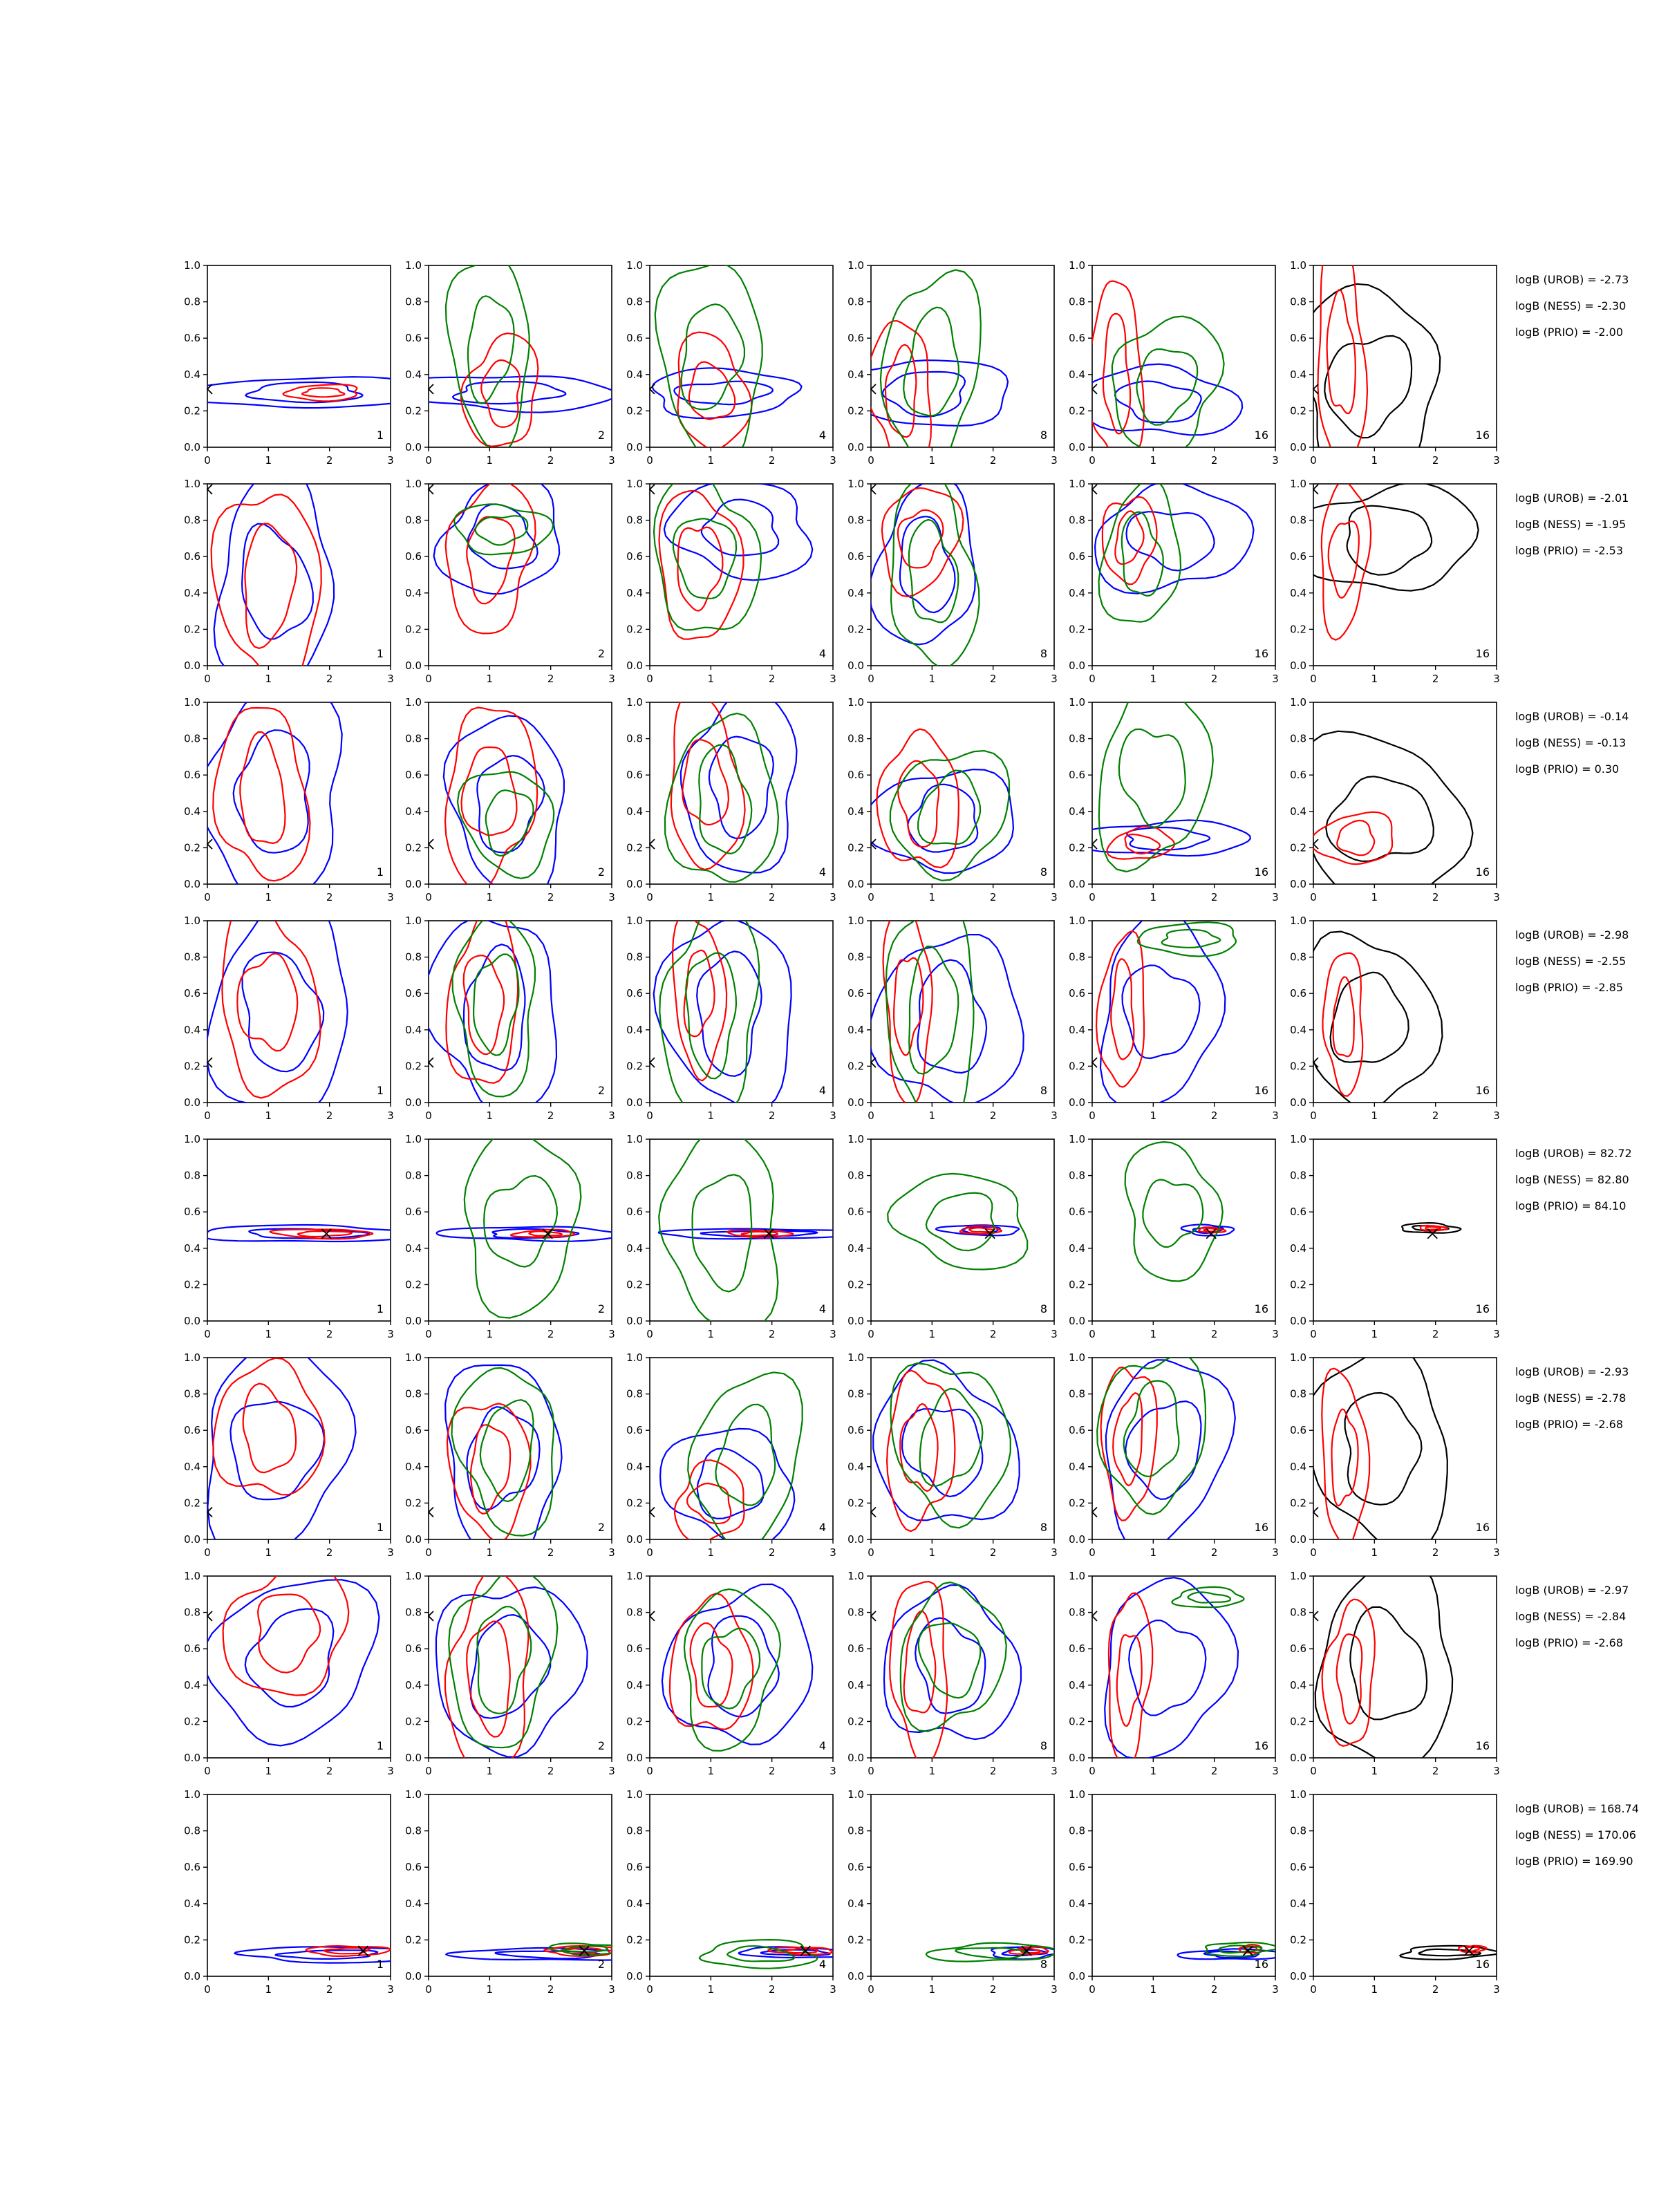  I want to click on panel-number-label: 8, so click(1043, 1746).